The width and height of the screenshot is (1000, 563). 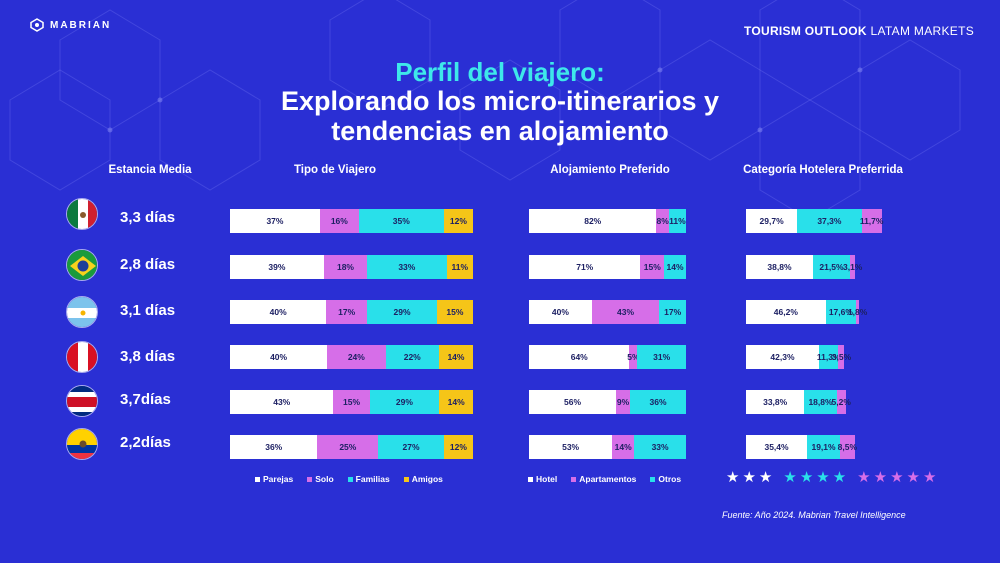 I want to click on bar-segment: 46,2%, so click(x=786, y=312).